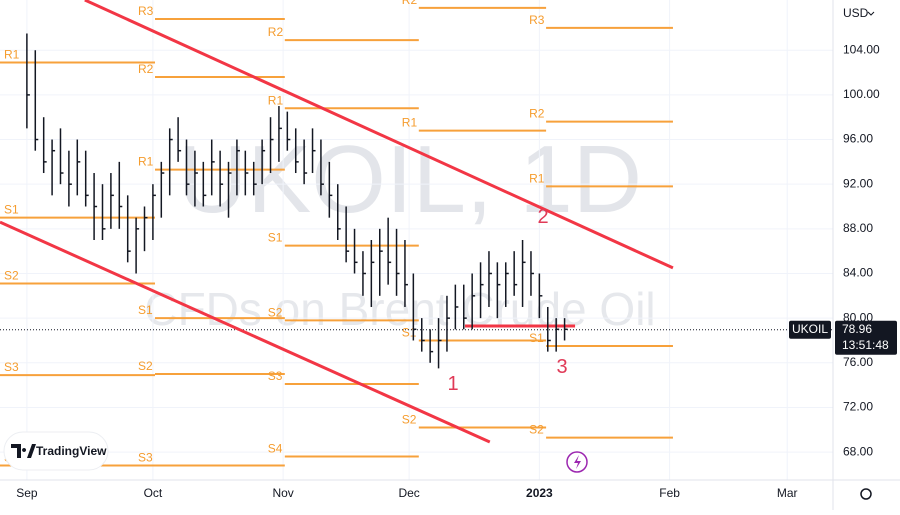 This screenshot has height=515, width=900. Describe the element at coordinates (410, 179) in the screenshot. I see `watermark: UKOIL, 1D` at that location.